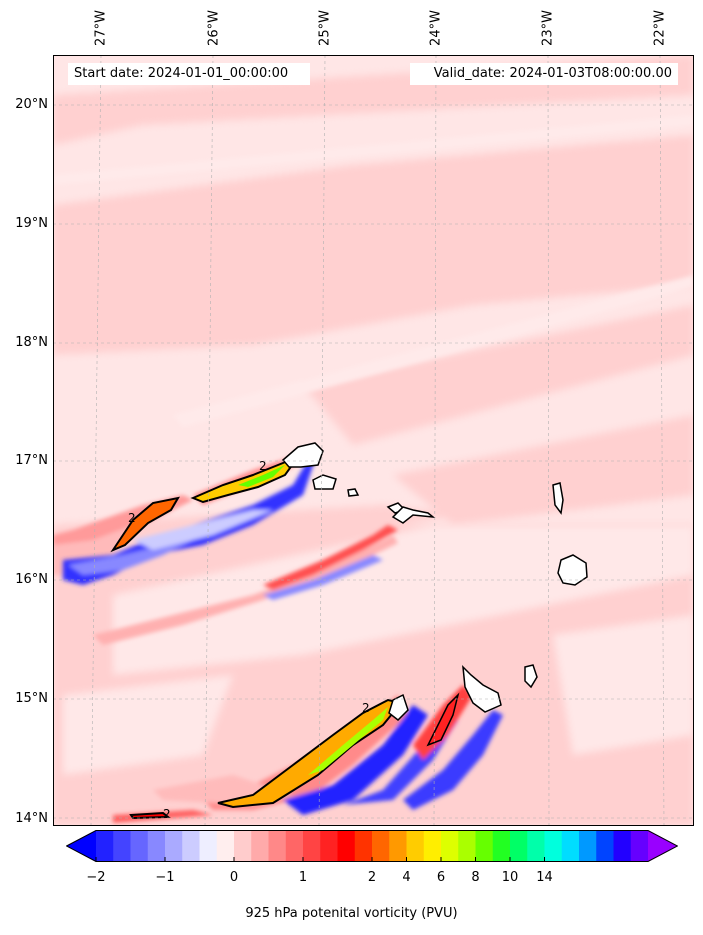  Describe the element at coordinates (660, 28) in the screenshot. I see `lon-label-22w: 22°W` at that location.